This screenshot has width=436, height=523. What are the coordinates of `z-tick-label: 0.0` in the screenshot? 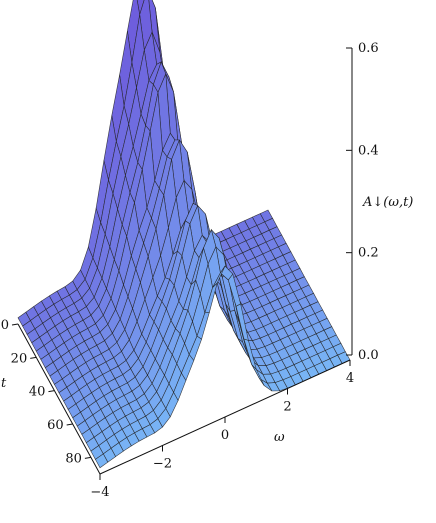 It's located at (368, 355).